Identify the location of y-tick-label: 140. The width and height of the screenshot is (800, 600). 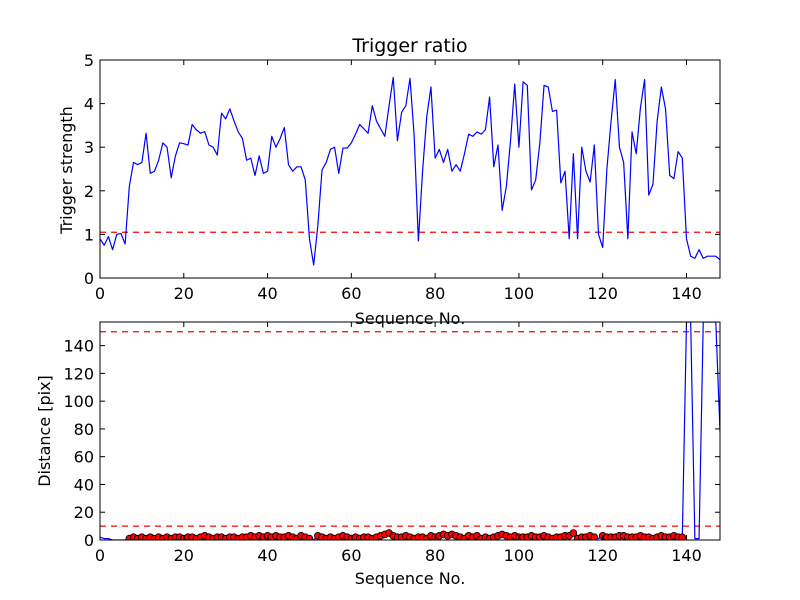
(78, 346).